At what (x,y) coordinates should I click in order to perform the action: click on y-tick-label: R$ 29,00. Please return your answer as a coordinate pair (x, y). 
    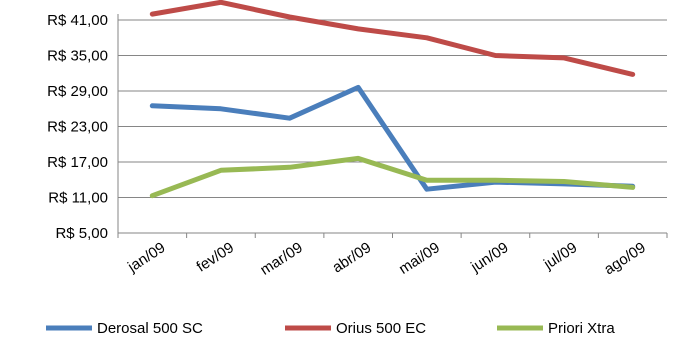
    Looking at the image, I should click on (77, 91).